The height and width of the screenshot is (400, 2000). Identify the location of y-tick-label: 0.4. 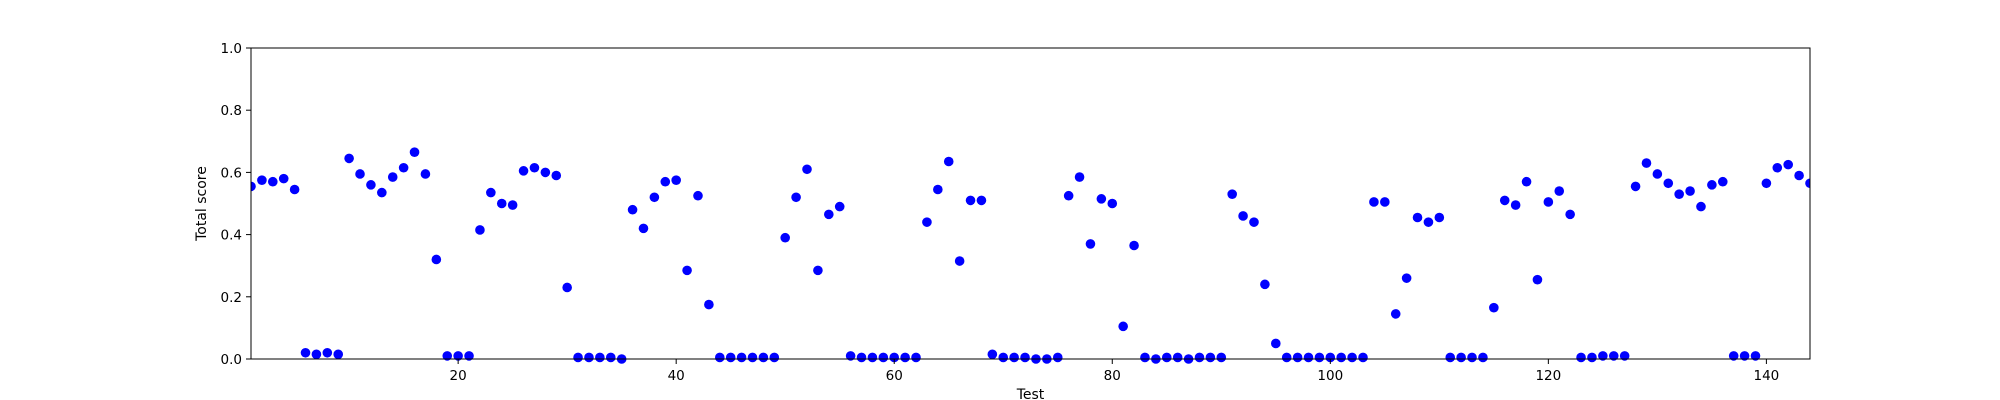
(231, 236).